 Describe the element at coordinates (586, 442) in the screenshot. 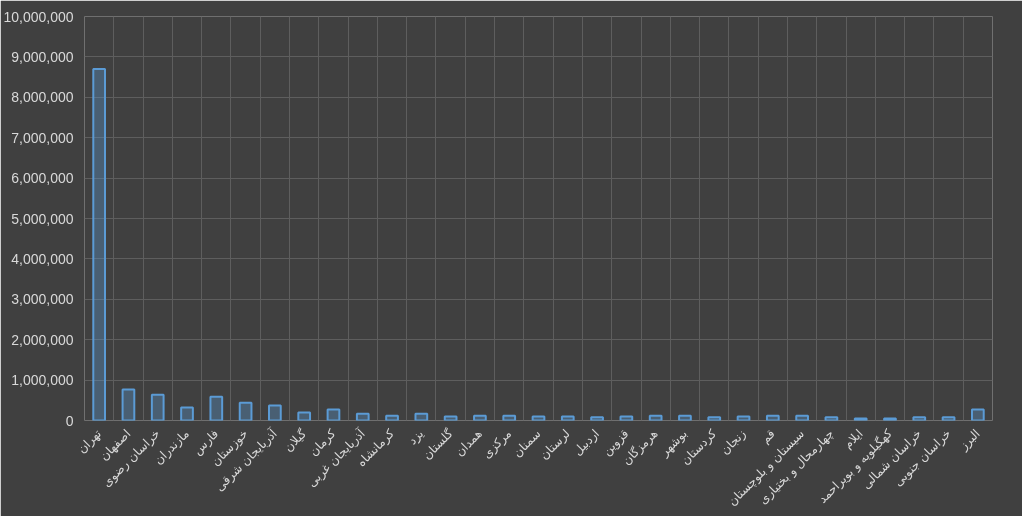

I see `x-tick-label: اردبیل` at that location.